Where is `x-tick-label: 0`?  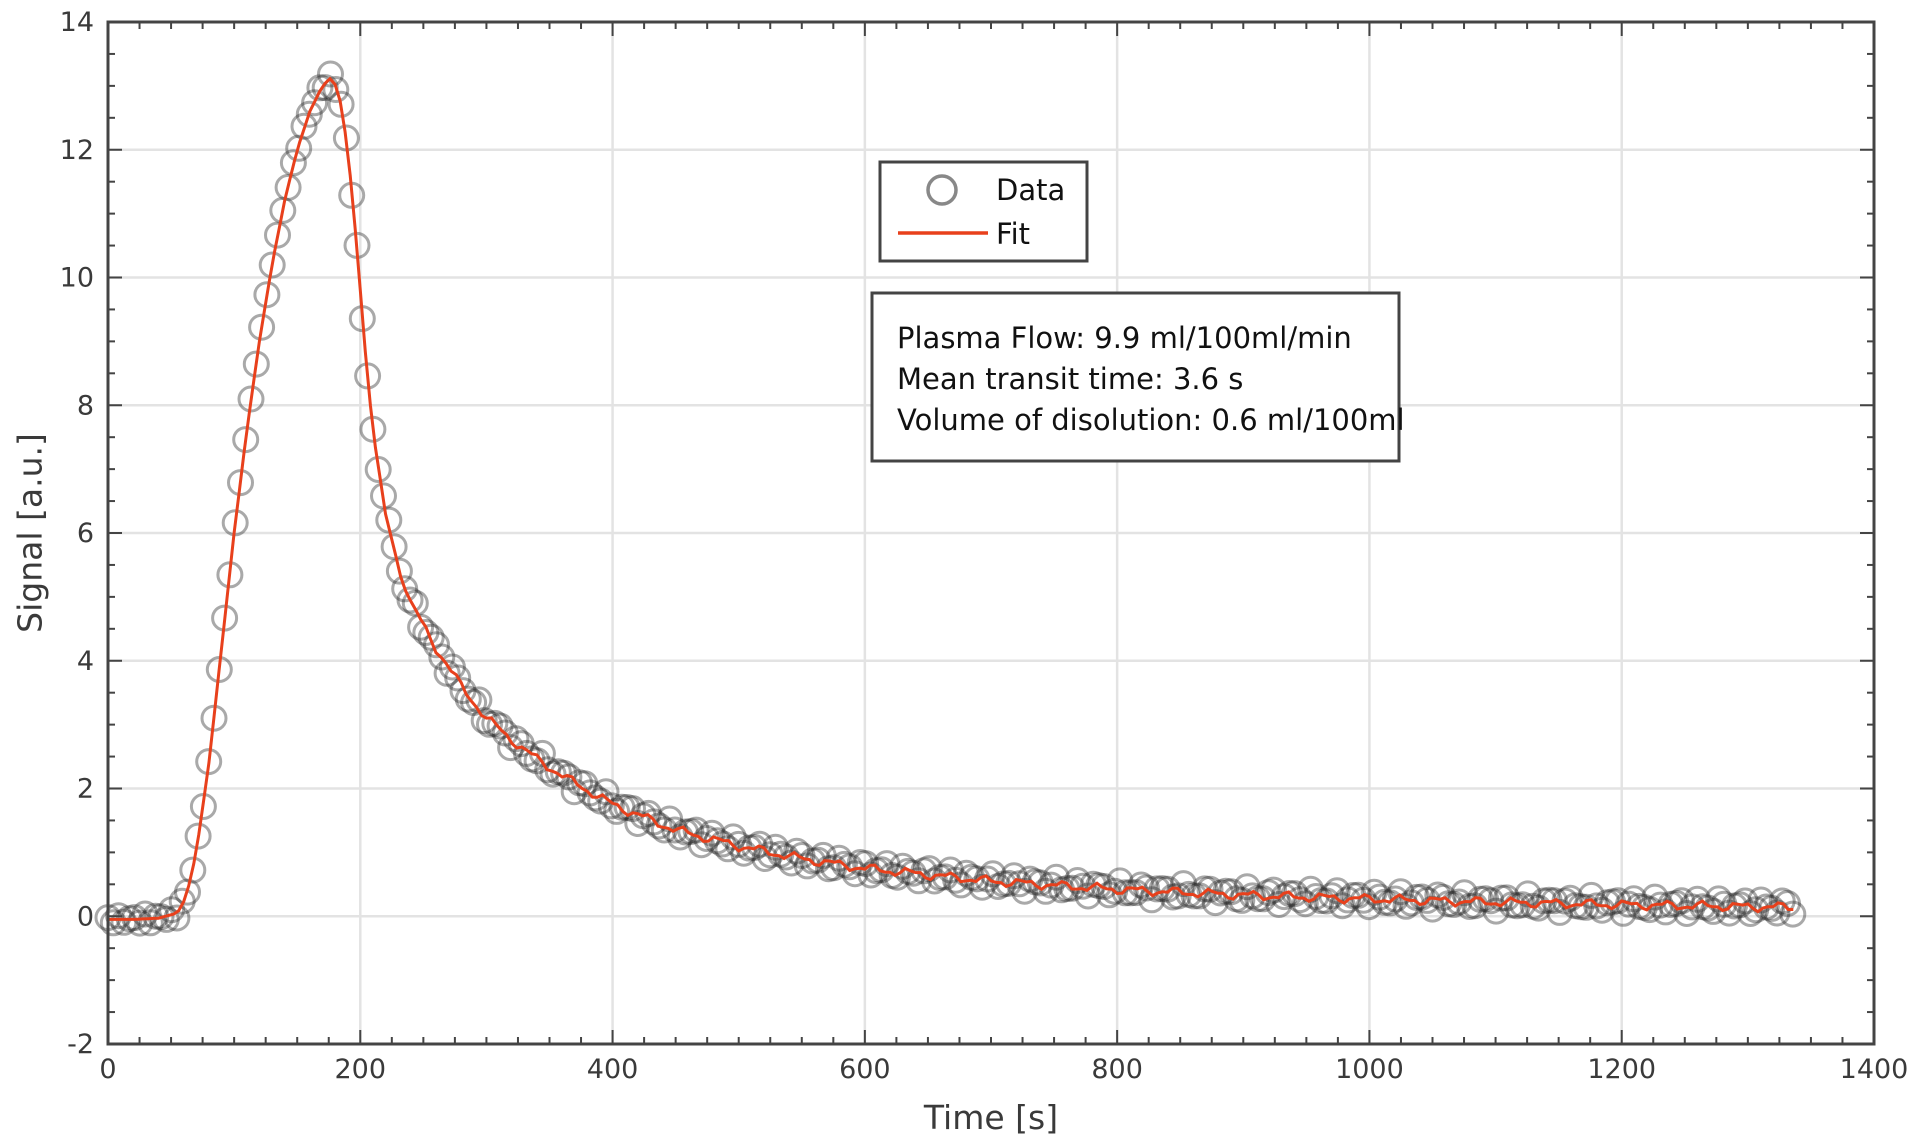
x-tick-label: 0 is located at coordinates (107, 1069).